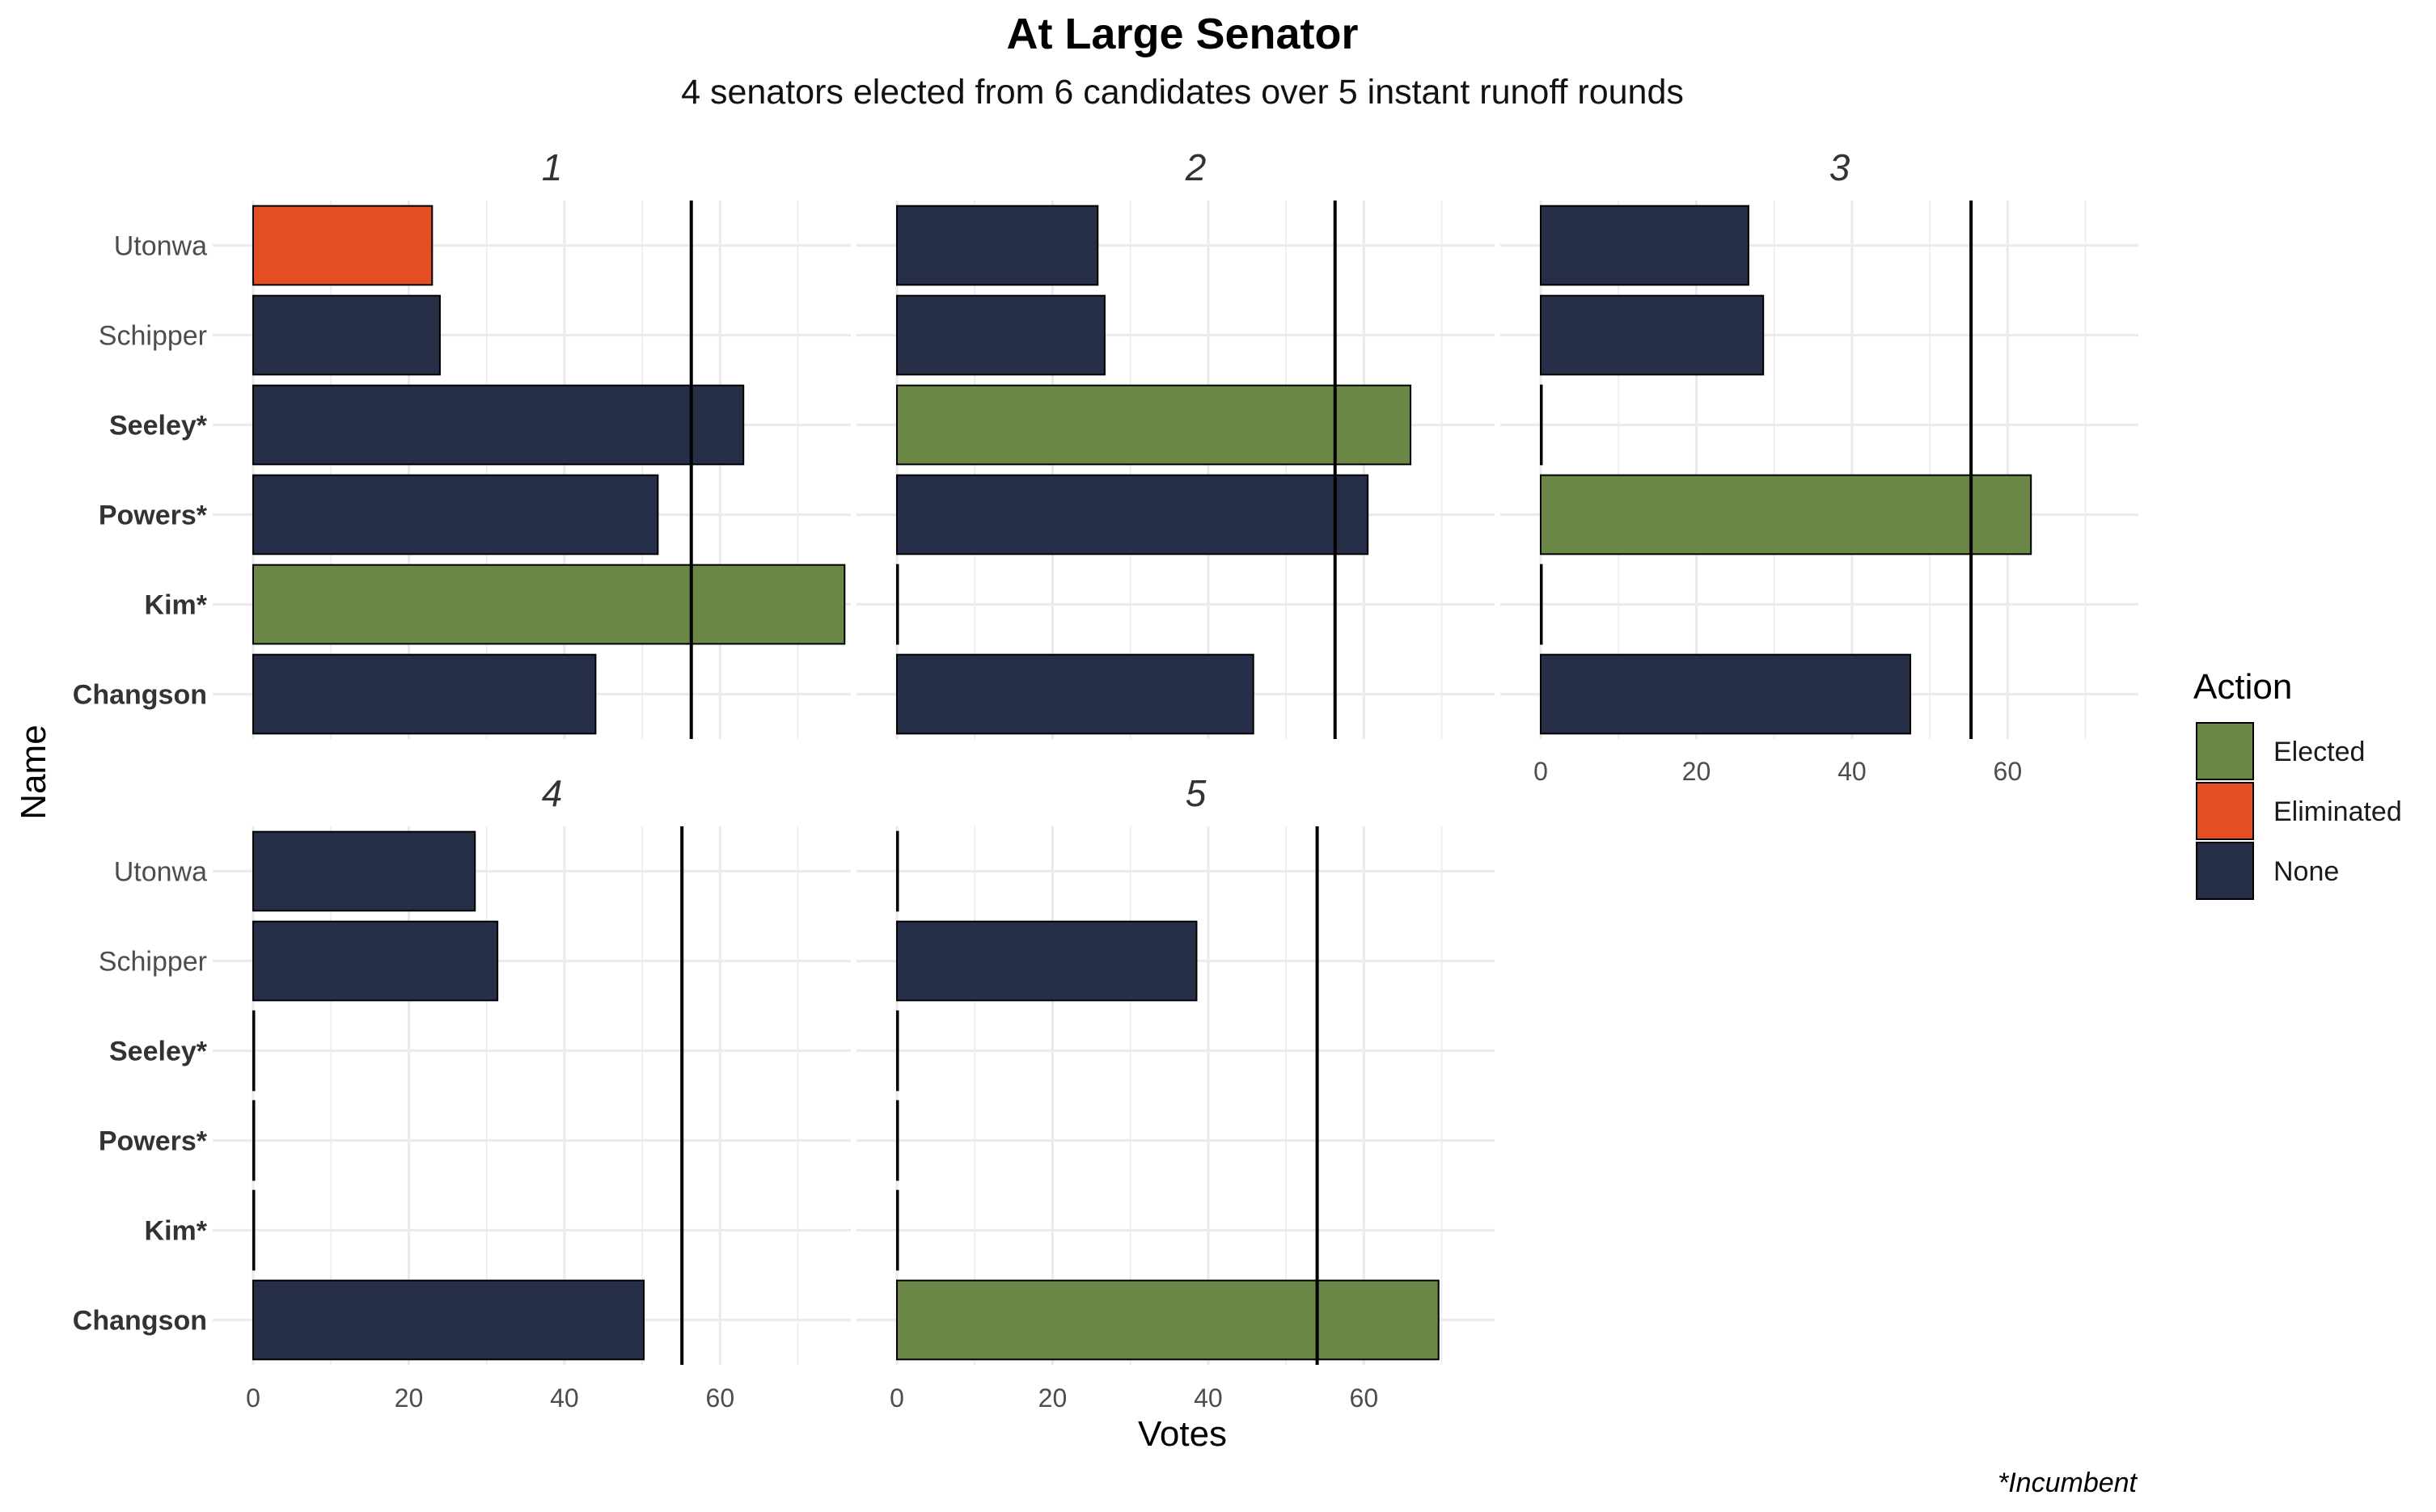 Image resolution: width=2436 pixels, height=1512 pixels. Describe the element at coordinates (552, 793) in the screenshot. I see `panel-label-4: 4` at that location.